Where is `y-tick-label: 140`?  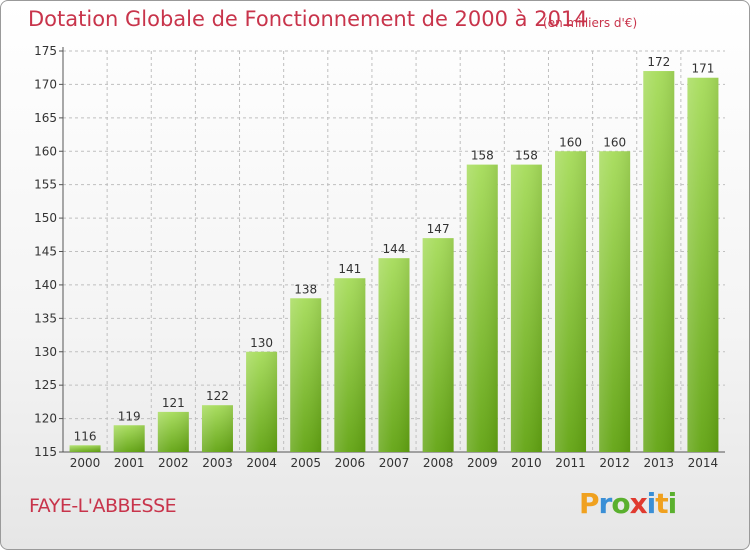
y-tick-label: 140 is located at coordinates (45, 285).